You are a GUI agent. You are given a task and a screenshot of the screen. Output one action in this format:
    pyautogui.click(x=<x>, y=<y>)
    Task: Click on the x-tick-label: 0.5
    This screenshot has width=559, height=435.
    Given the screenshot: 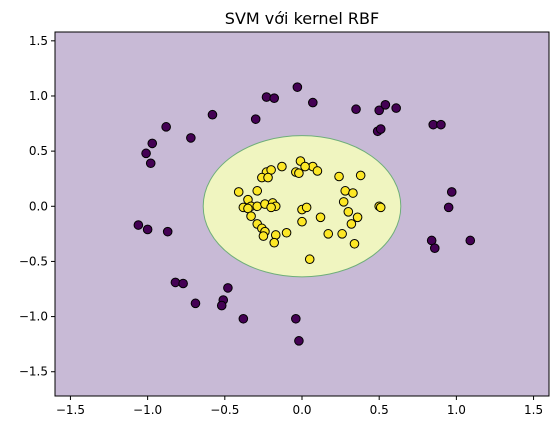 What is the action you would take?
    pyautogui.click(x=379, y=410)
    